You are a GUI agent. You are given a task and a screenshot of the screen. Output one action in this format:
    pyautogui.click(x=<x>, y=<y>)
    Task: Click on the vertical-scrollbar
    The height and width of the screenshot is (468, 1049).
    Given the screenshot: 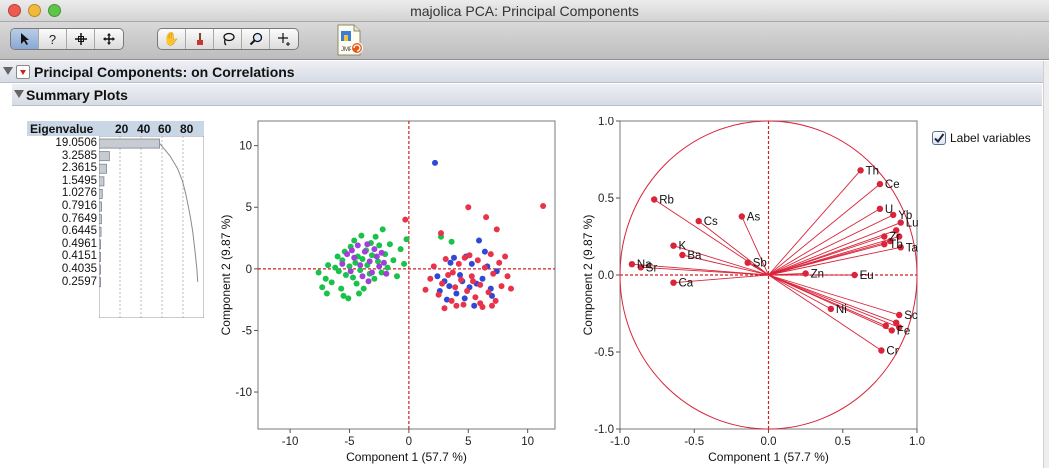 What is the action you would take?
    pyautogui.click(x=1046, y=264)
    